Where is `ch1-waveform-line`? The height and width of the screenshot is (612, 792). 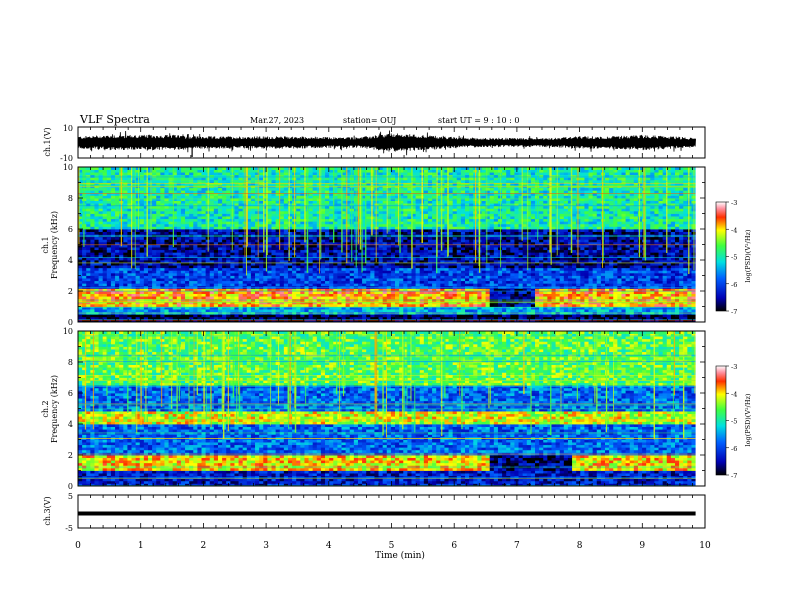
ch1-waveform-line is located at coordinates (387, 143).